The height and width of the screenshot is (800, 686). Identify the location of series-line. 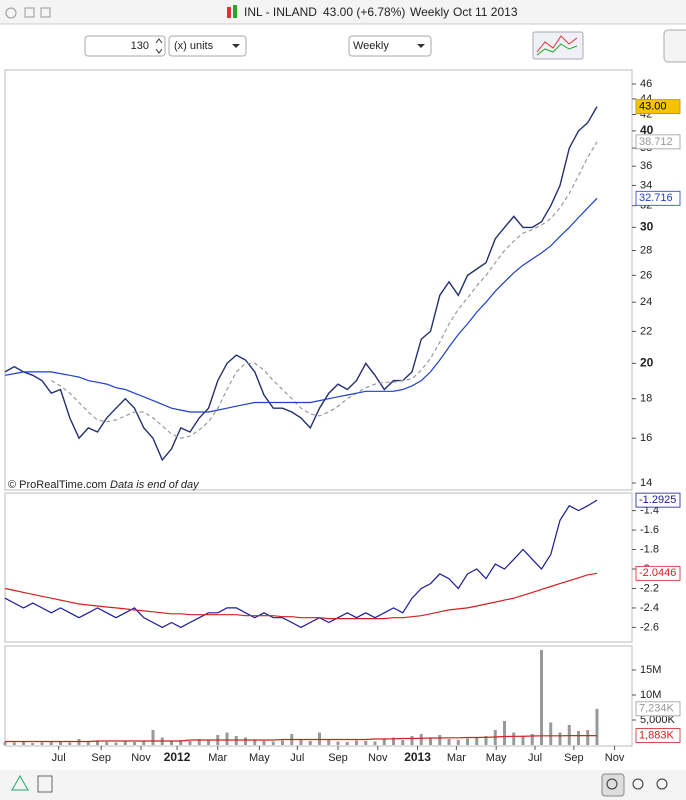
(301, 596).